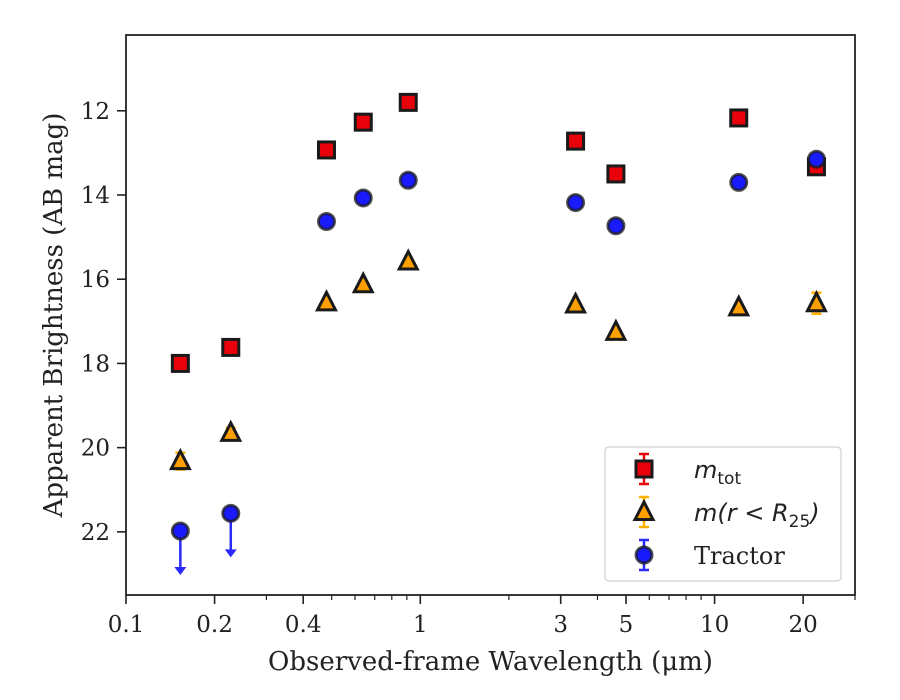 The image size is (900, 700). Describe the element at coordinates (103, 322) in the screenshot. I see `y-axis: 12 14 16 18 20 22` at that location.